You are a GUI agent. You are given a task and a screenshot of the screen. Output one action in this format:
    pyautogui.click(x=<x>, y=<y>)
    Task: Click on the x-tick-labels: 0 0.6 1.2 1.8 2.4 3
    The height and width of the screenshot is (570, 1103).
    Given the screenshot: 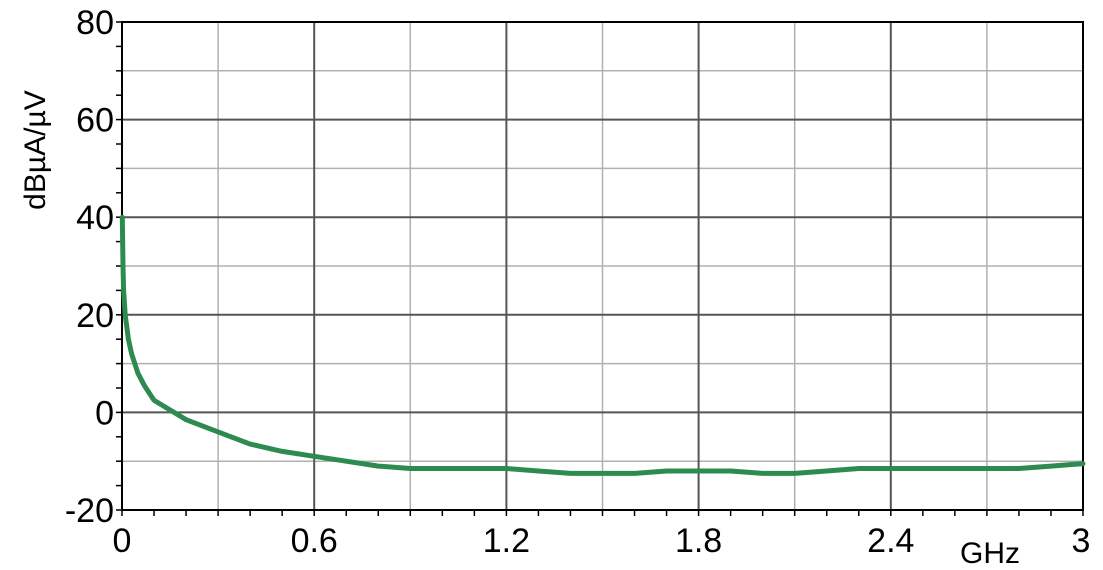 What is the action you would take?
    pyautogui.click(x=602, y=541)
    